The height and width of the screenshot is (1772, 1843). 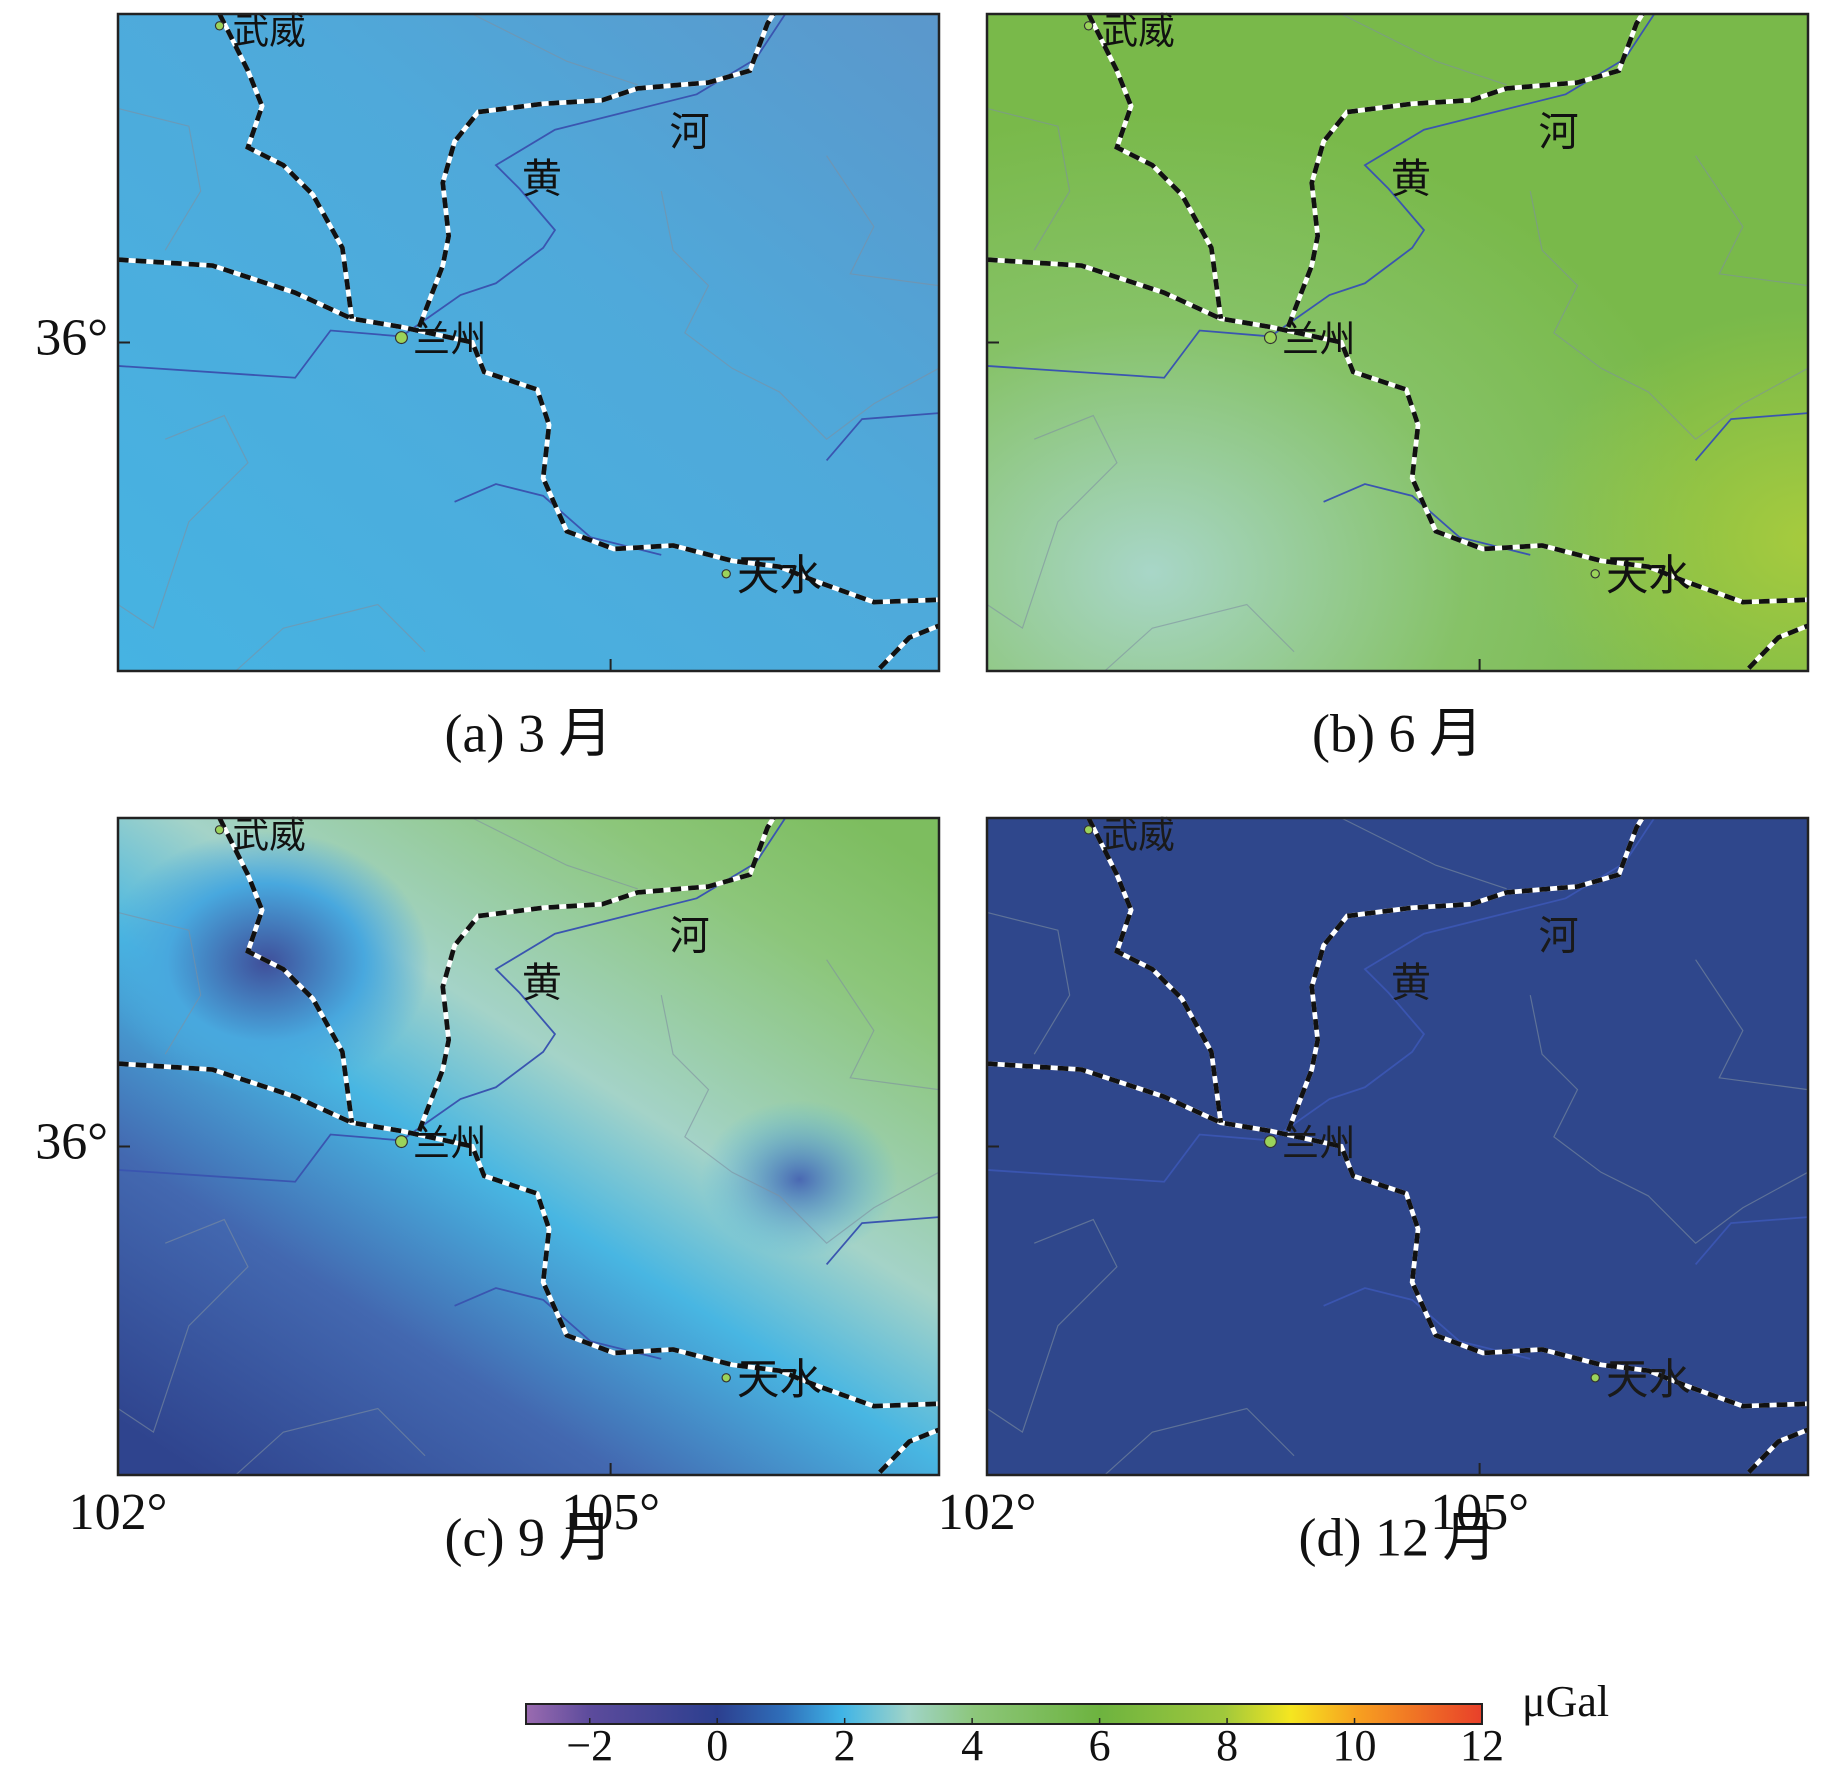 I want to click on panel-label: (b) 6 月, so click(x=1397, y=733).